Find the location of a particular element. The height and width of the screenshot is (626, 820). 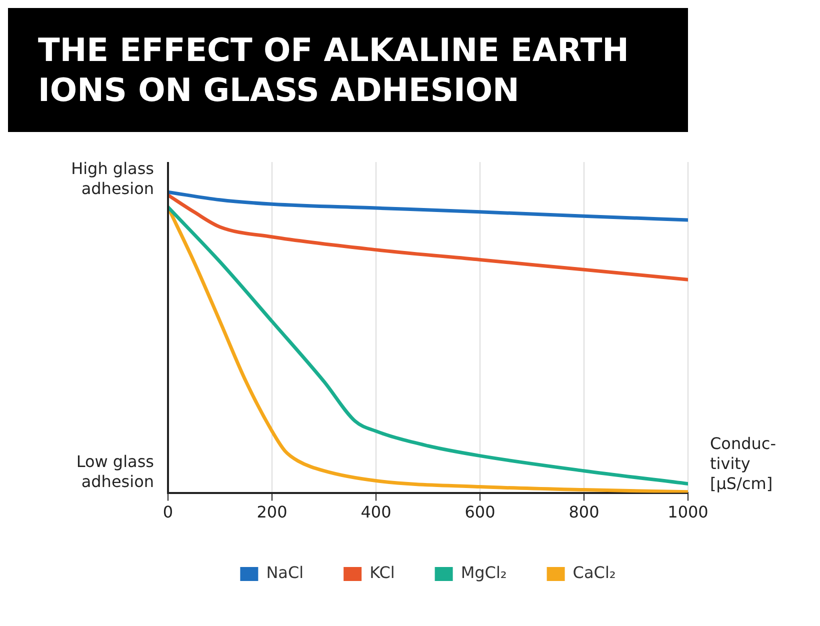

x-tick-label: 200 is located at coordinates (272, 512).